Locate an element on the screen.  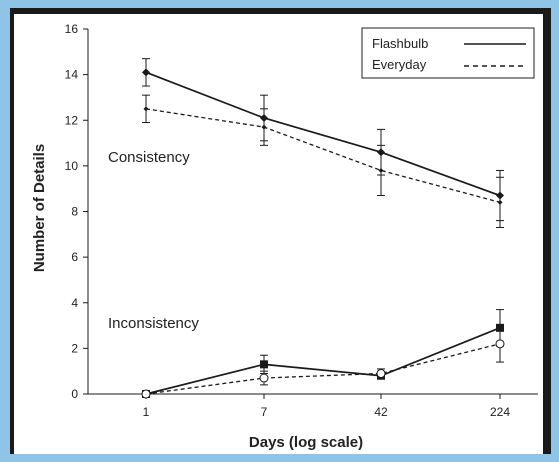
legend-box is located at coordinates (448, 53).